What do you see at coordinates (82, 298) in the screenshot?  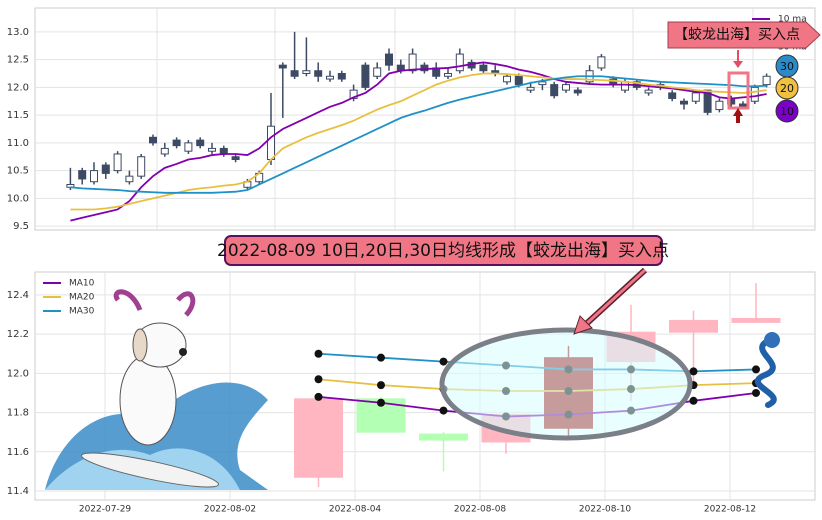 I see `legend-label: MA20` at bounding box center [82, 298].